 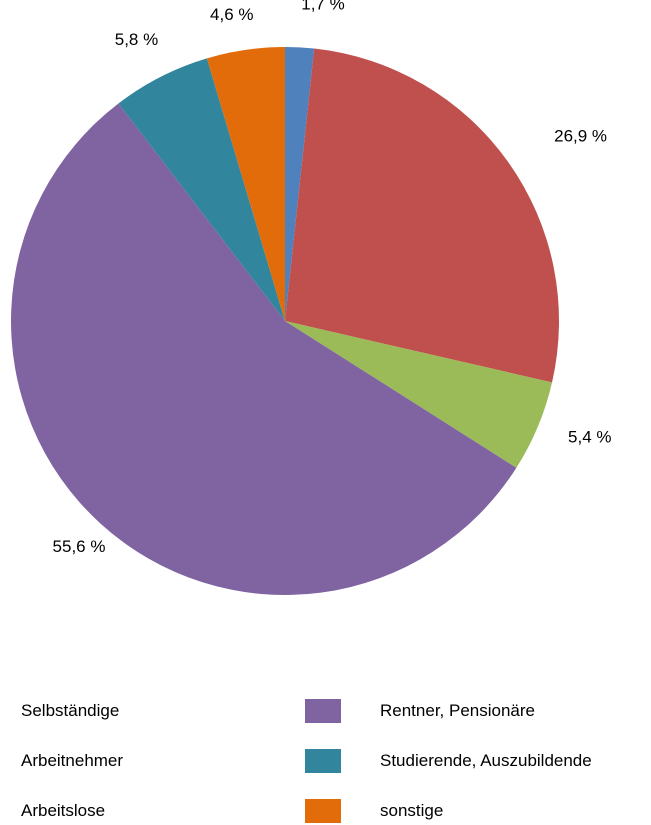 I want to click on legend-label: Rentner, Pensionäre, so click(x=457, y=710).